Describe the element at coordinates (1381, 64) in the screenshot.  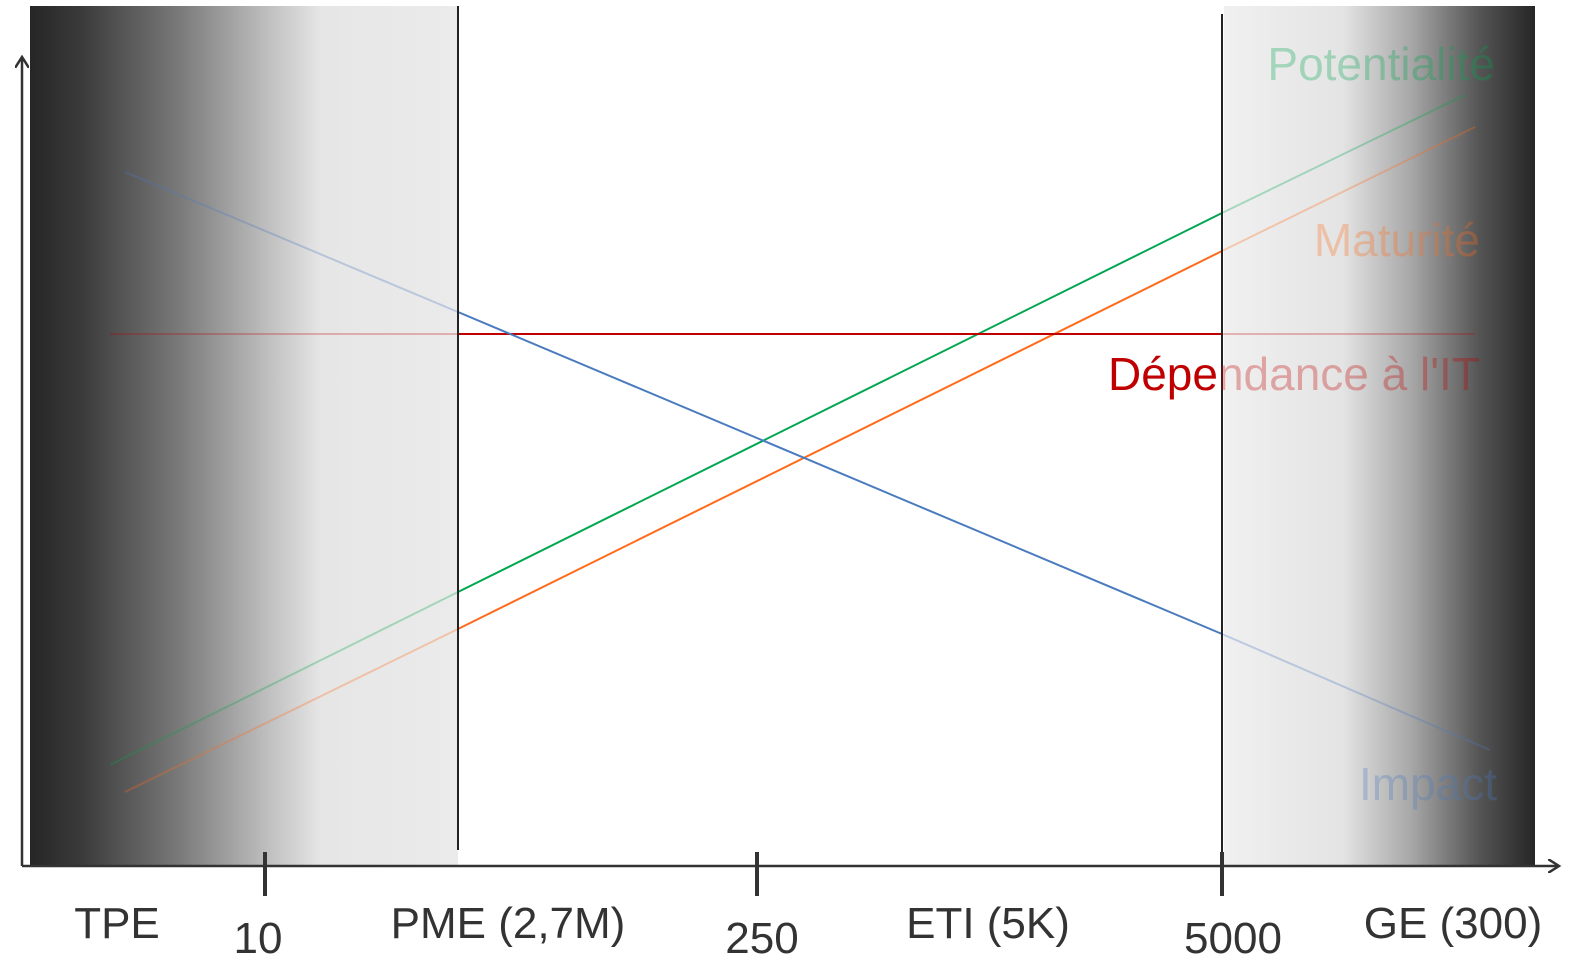
I see `label-potentialite: Potentialité` at that location.